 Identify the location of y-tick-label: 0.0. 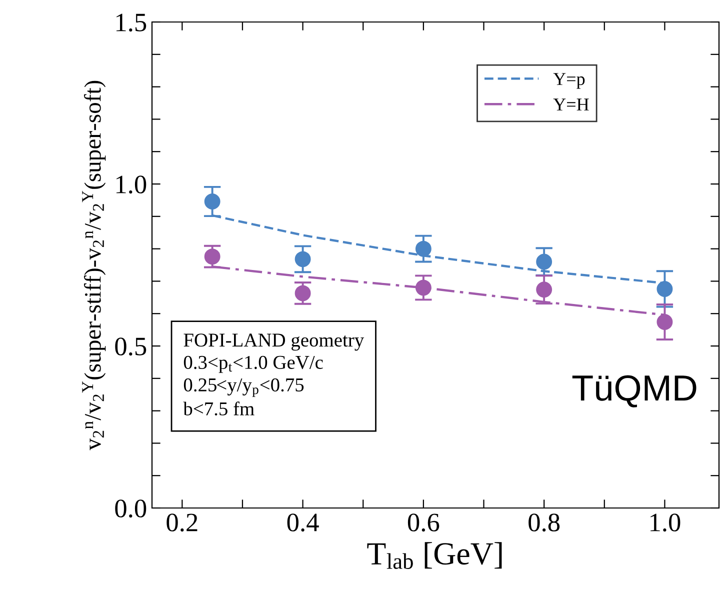
(130, 509).